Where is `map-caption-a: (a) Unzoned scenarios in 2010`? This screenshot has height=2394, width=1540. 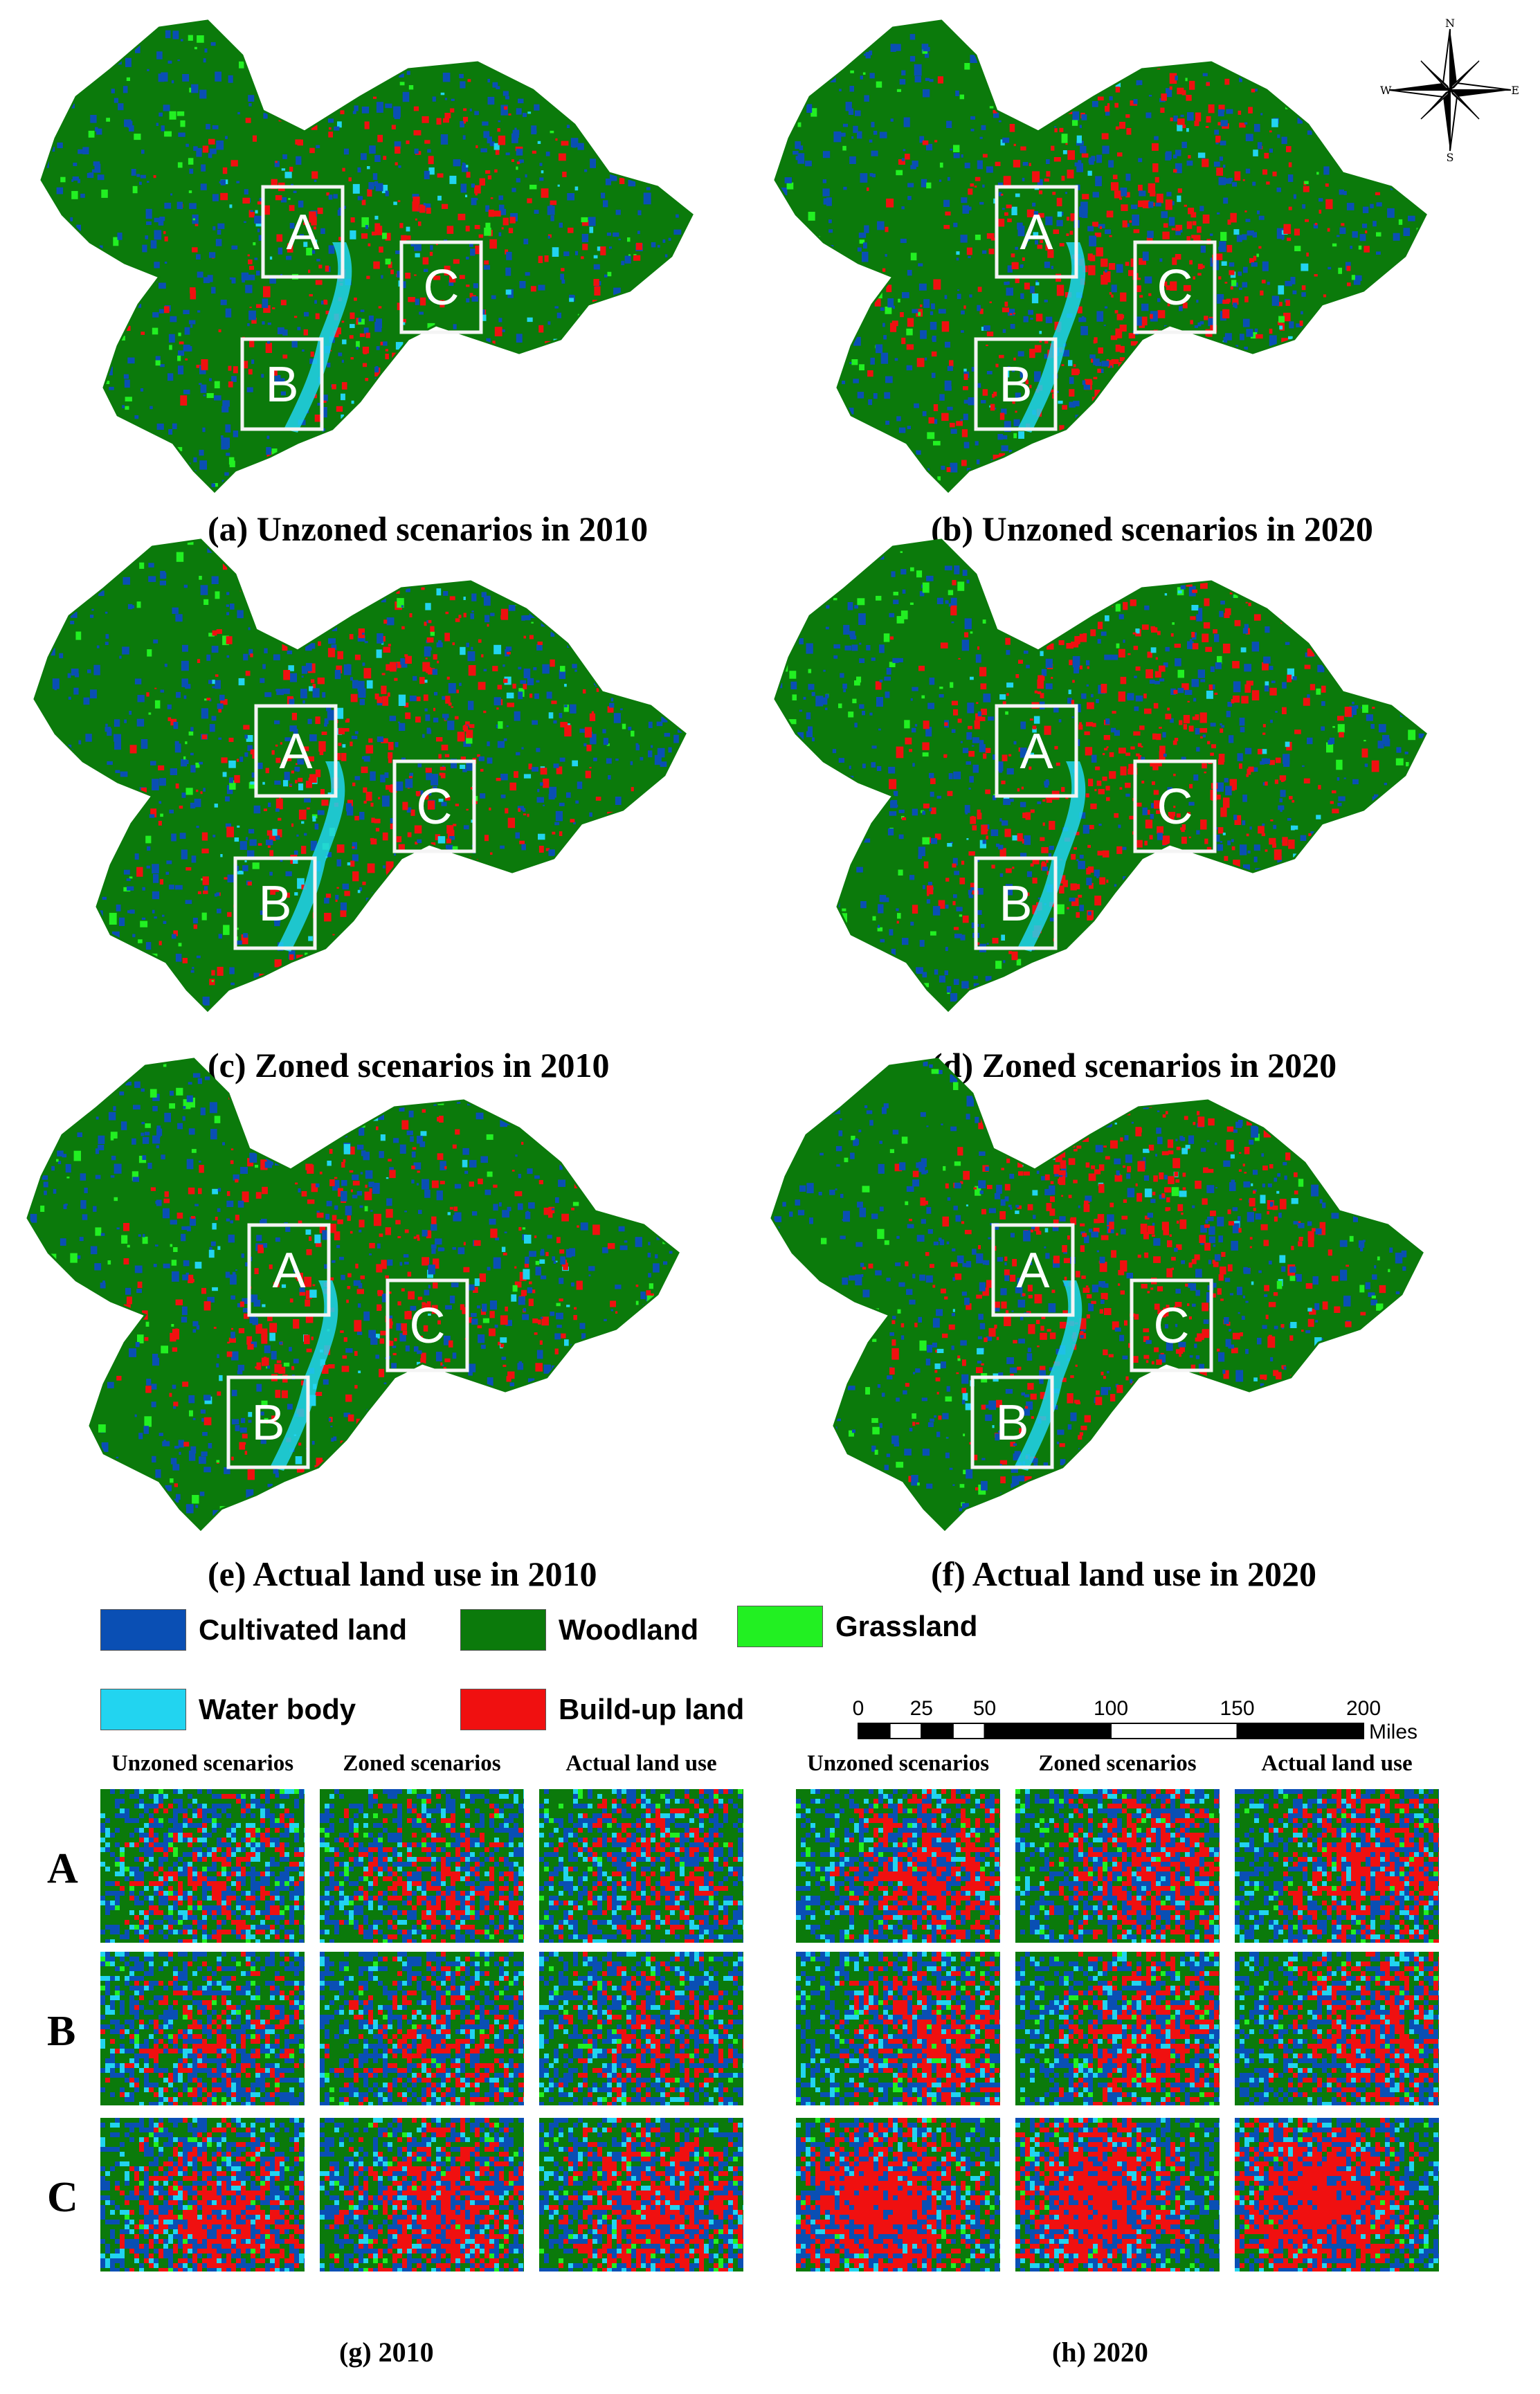
map-caption-a: (a) Unzoned scenarios in 2010 is located at coordinates (428, 529).